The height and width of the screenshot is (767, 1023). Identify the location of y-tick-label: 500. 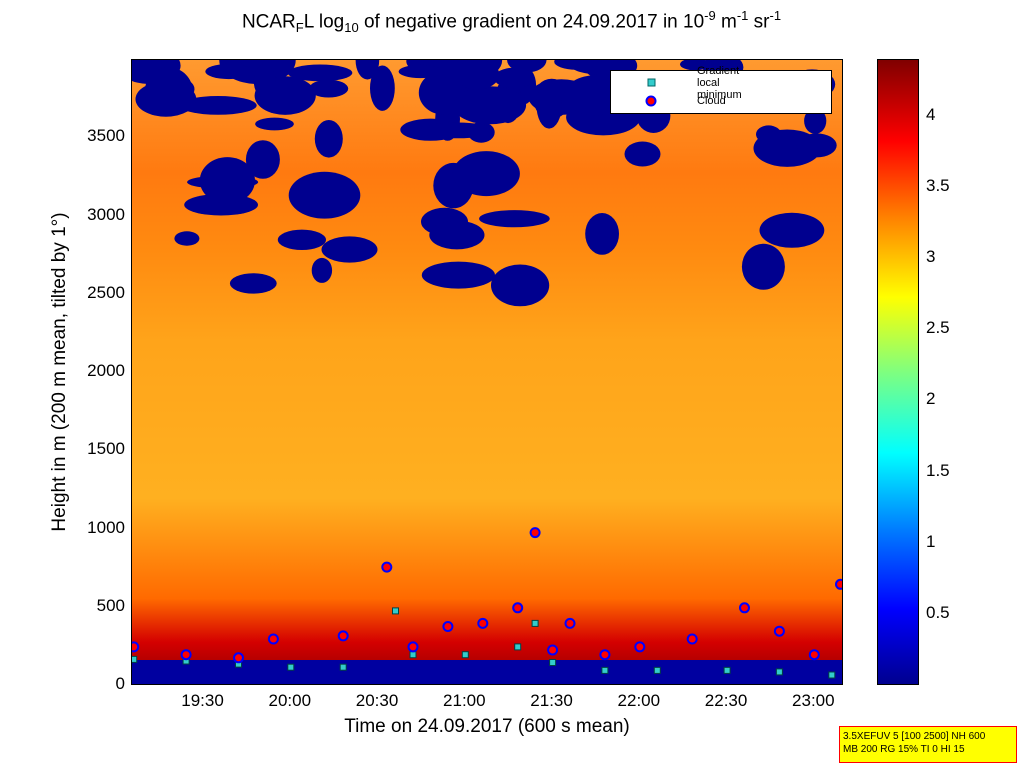
(110, 605).